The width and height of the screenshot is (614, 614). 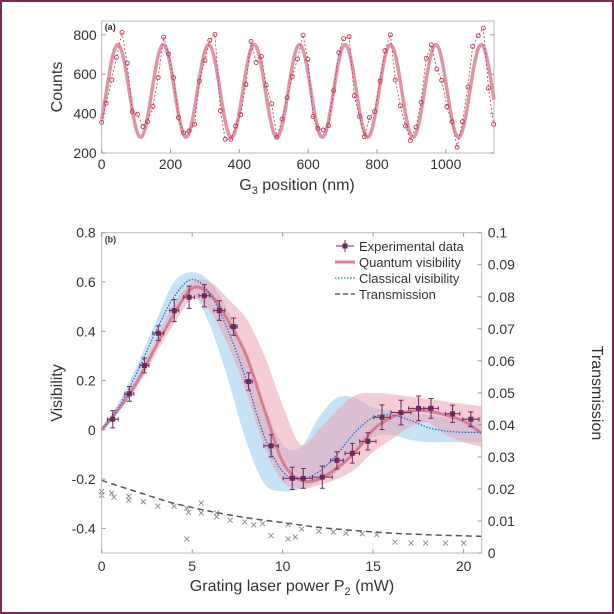 I want to click on y2-tick-label: 0.06, so click(x=501, y=361).